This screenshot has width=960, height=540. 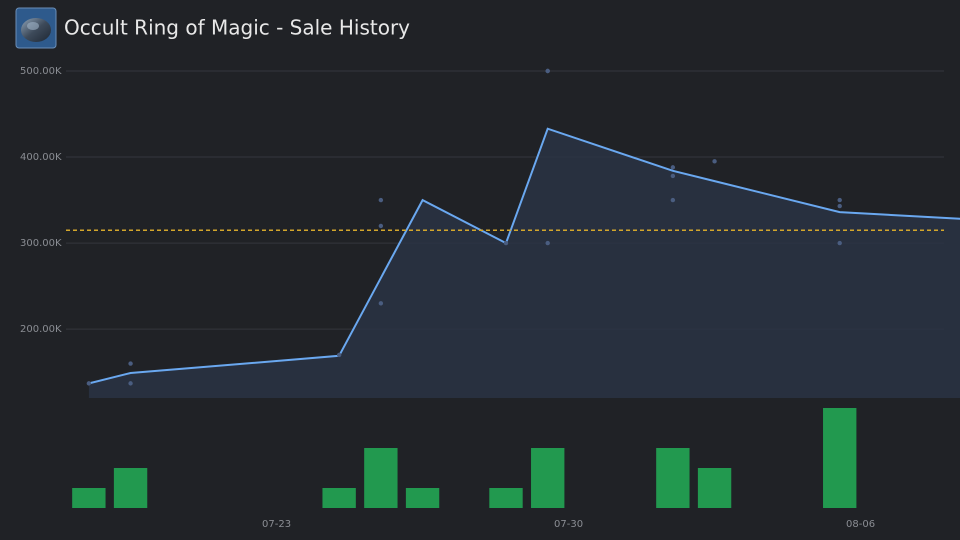 I want to click on y-tick-label: 500.00K, so click(x=41, y=71).